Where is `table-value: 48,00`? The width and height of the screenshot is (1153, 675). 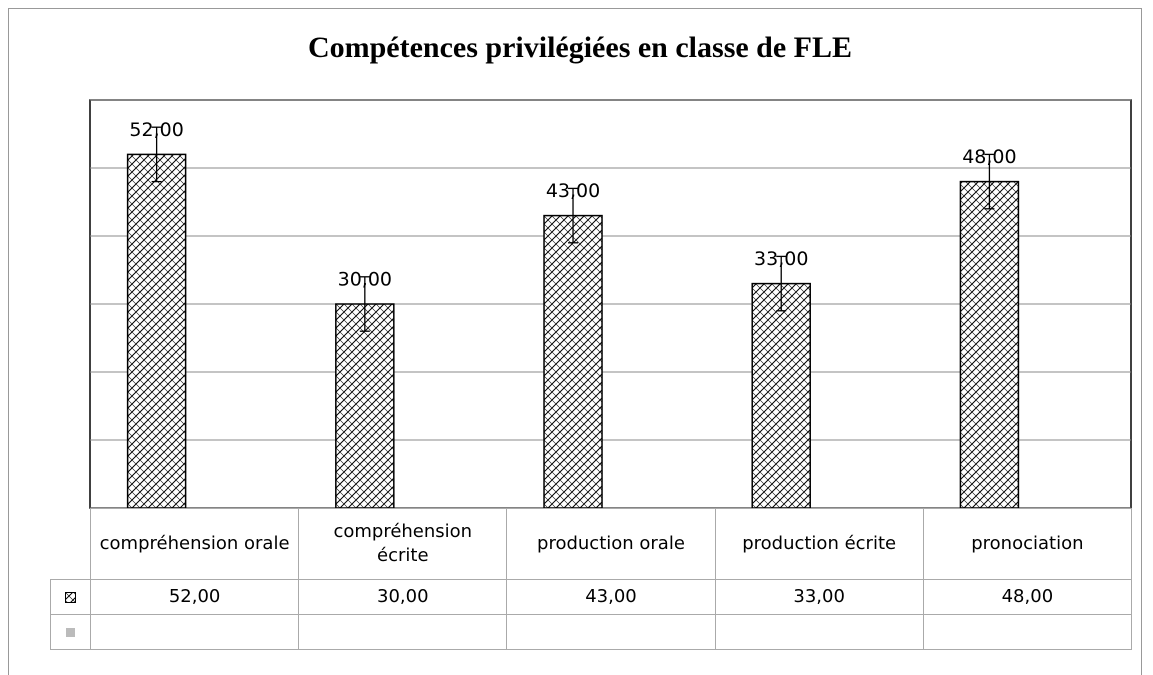
table-value: 48,00 is located at coordinates (1027, 597).